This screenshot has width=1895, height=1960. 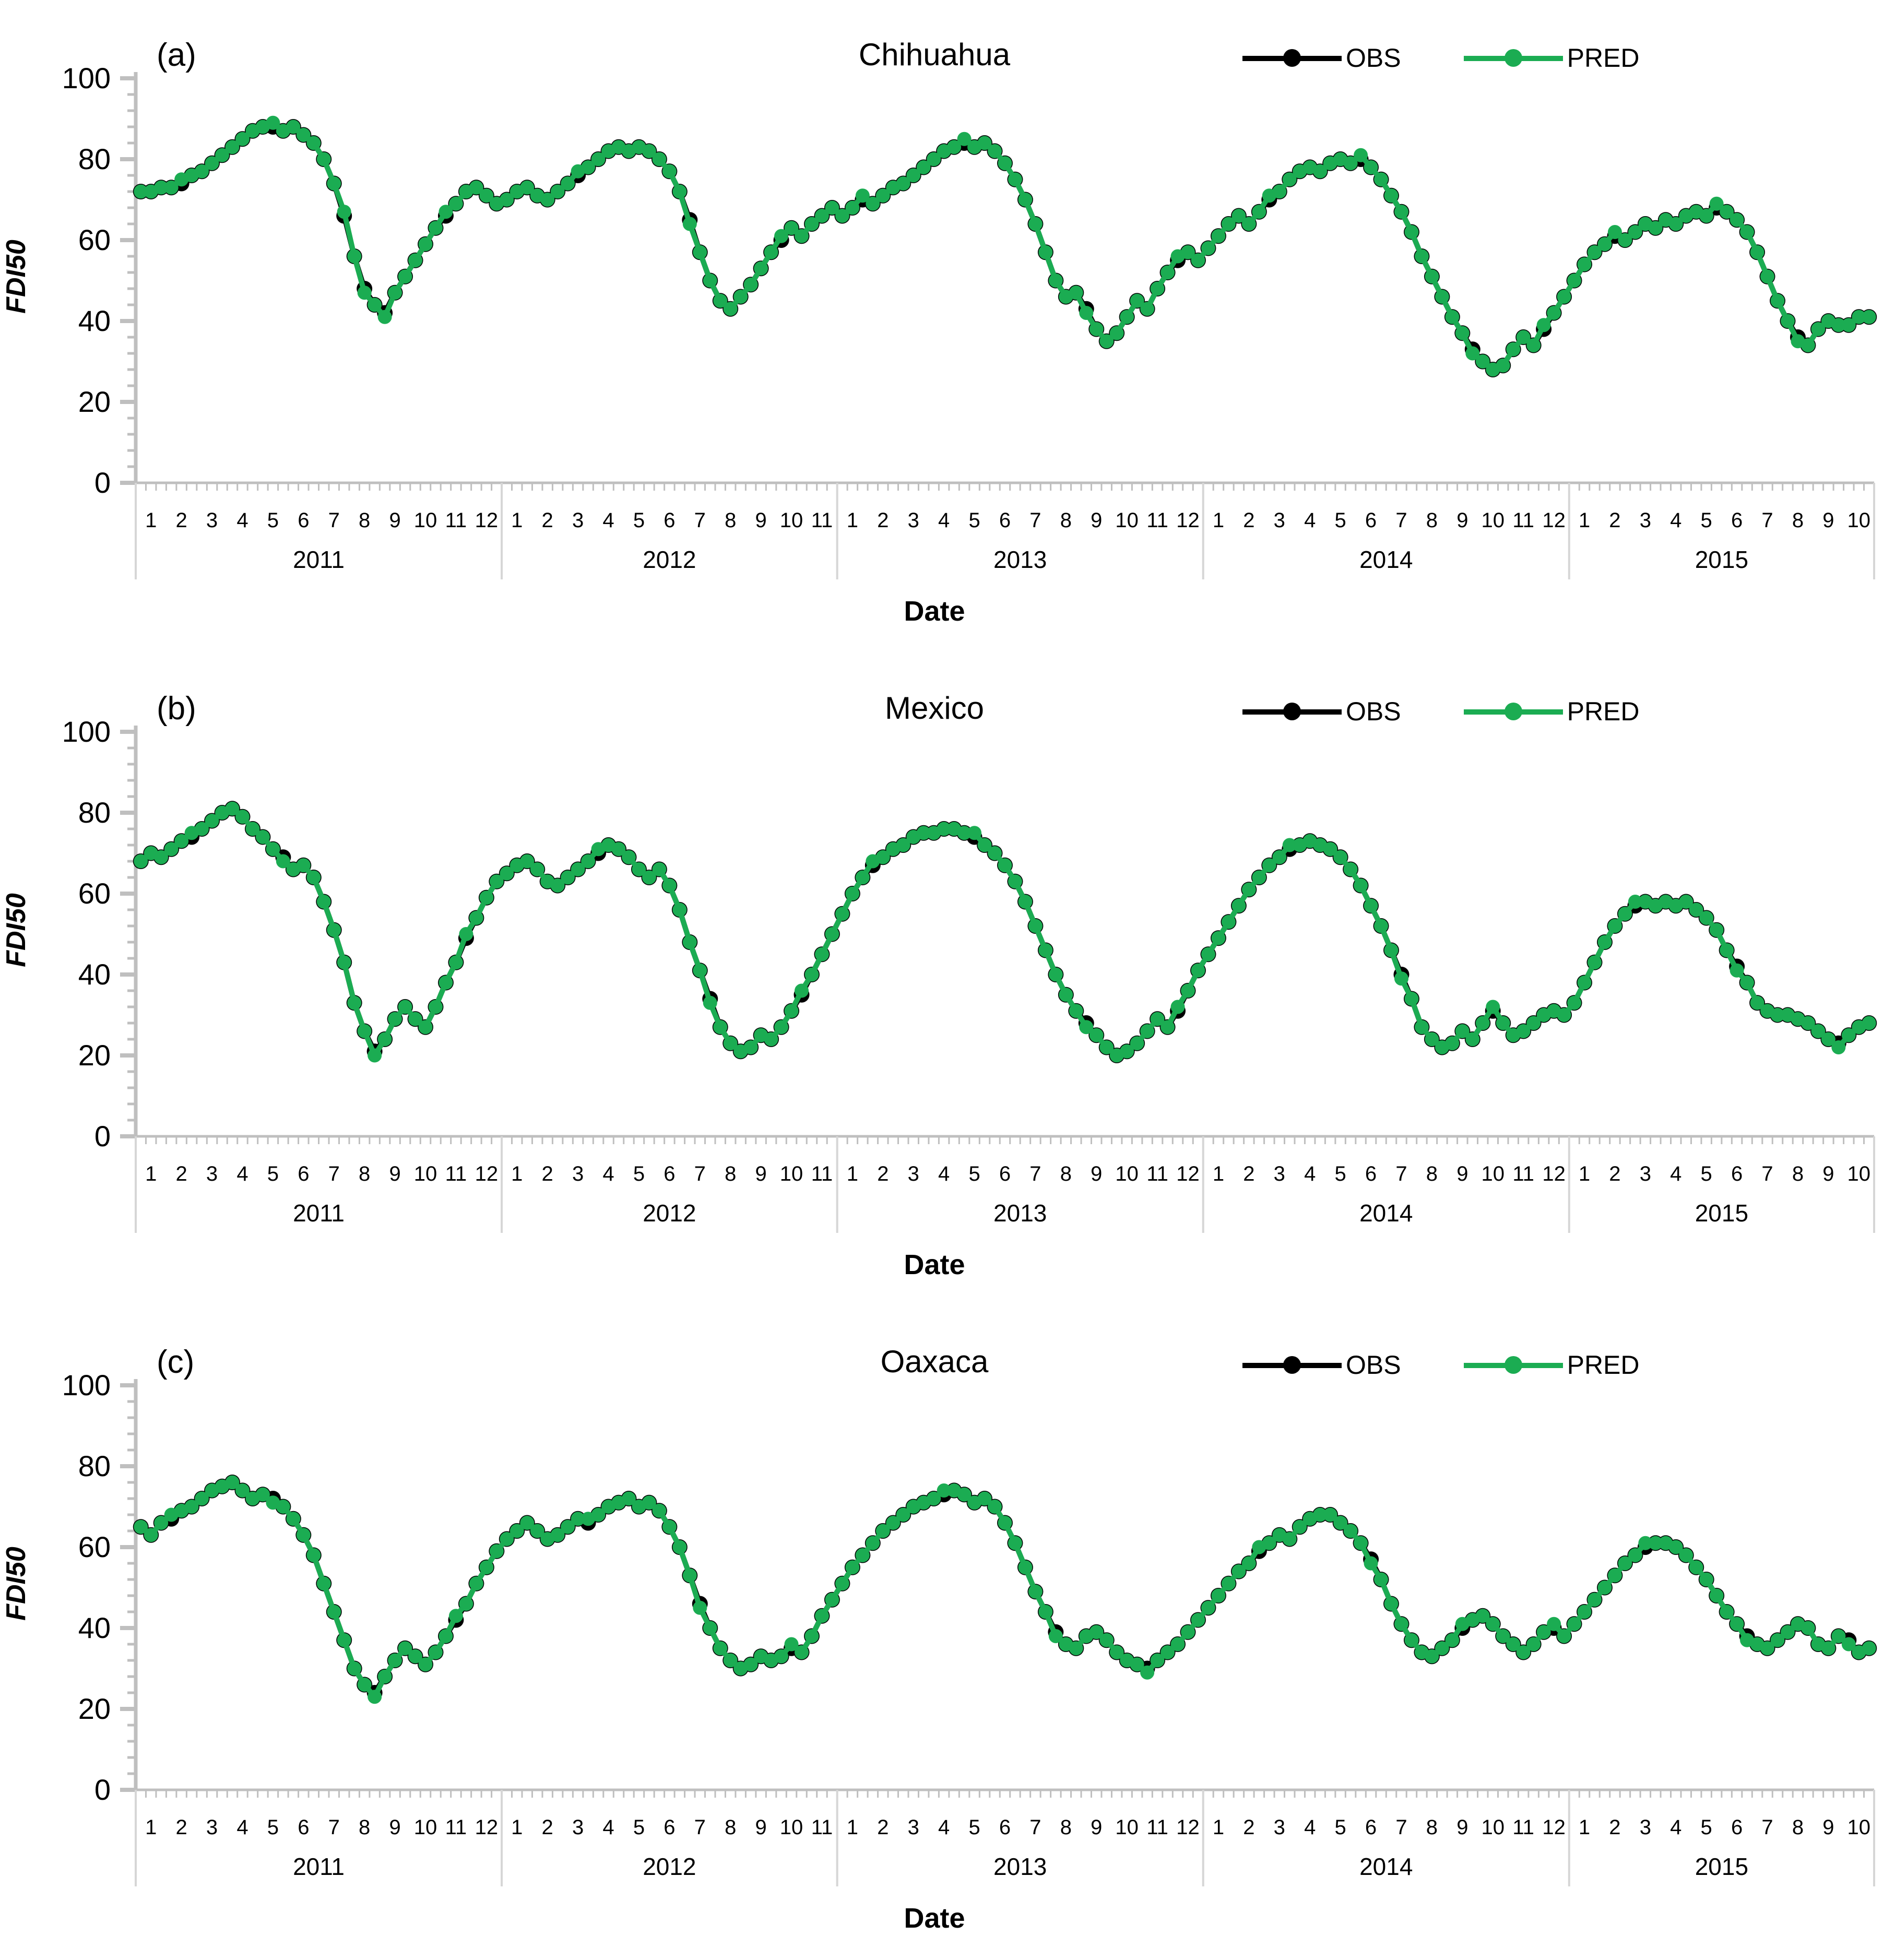 What do you see at coordinates (1603, 58) in the screenshot?
I see `legend-label-pred: PRED` at bounding box center [1603, 58].